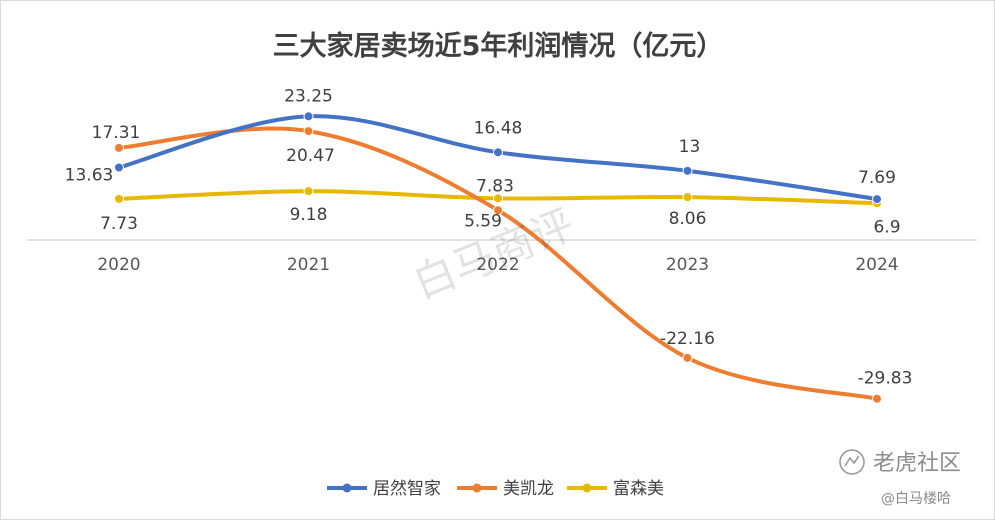  I want to click on data-label: 23.25, so click(308, 96).